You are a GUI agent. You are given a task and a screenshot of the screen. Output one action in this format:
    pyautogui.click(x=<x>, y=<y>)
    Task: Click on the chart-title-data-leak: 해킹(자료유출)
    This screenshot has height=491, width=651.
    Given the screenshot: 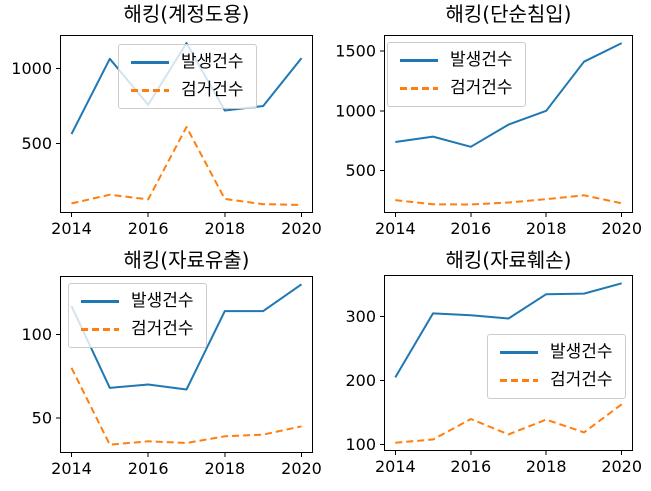 What is the action you would take?
    pyautogui.click(x=186, y=260)
    